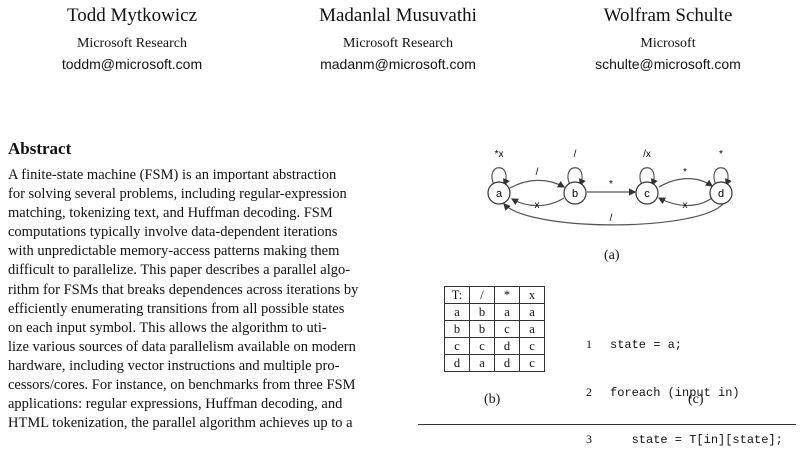 The width and height of the screenshot is (800, 464). I want to click on edge-c-d, so click(685, 183).